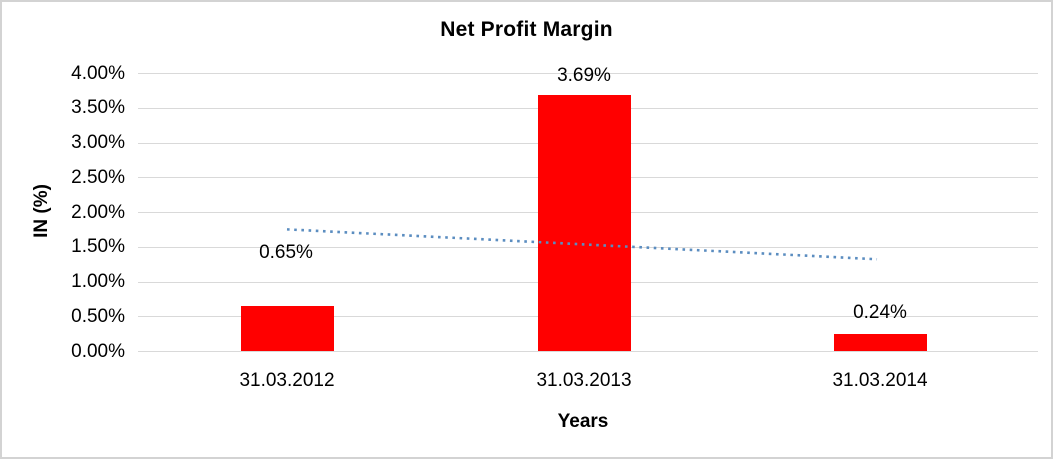 Image resolution: width=1053 pixels, height=459 pixels. Describe the element at coordinates (583, 421) in the screenshot. I see `x-axis-title: Years` at that location.